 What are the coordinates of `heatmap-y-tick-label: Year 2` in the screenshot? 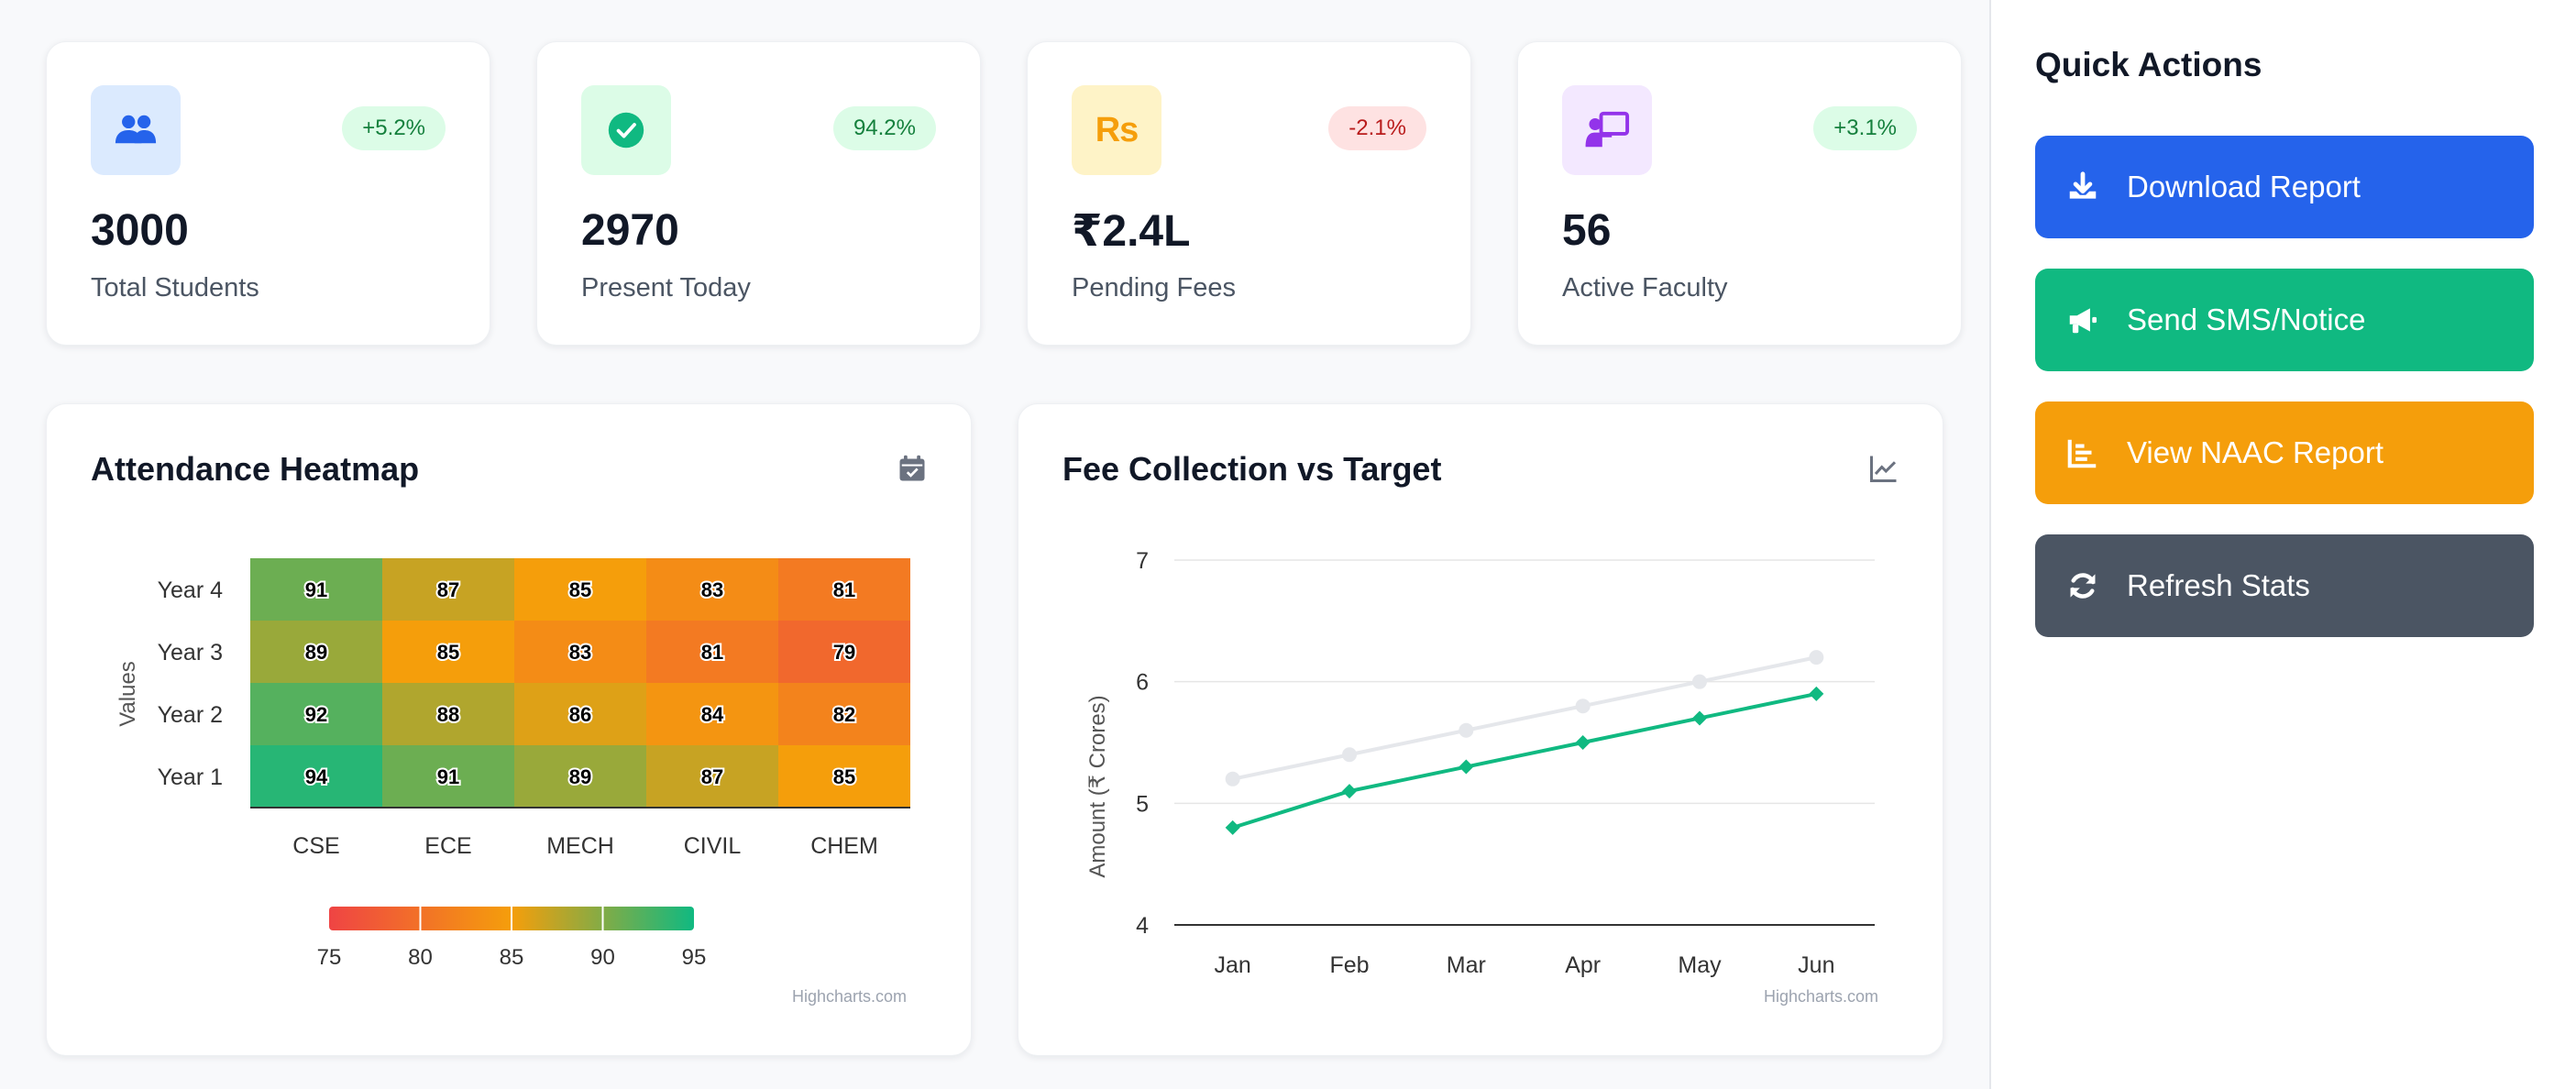 It's located at (190, 715).